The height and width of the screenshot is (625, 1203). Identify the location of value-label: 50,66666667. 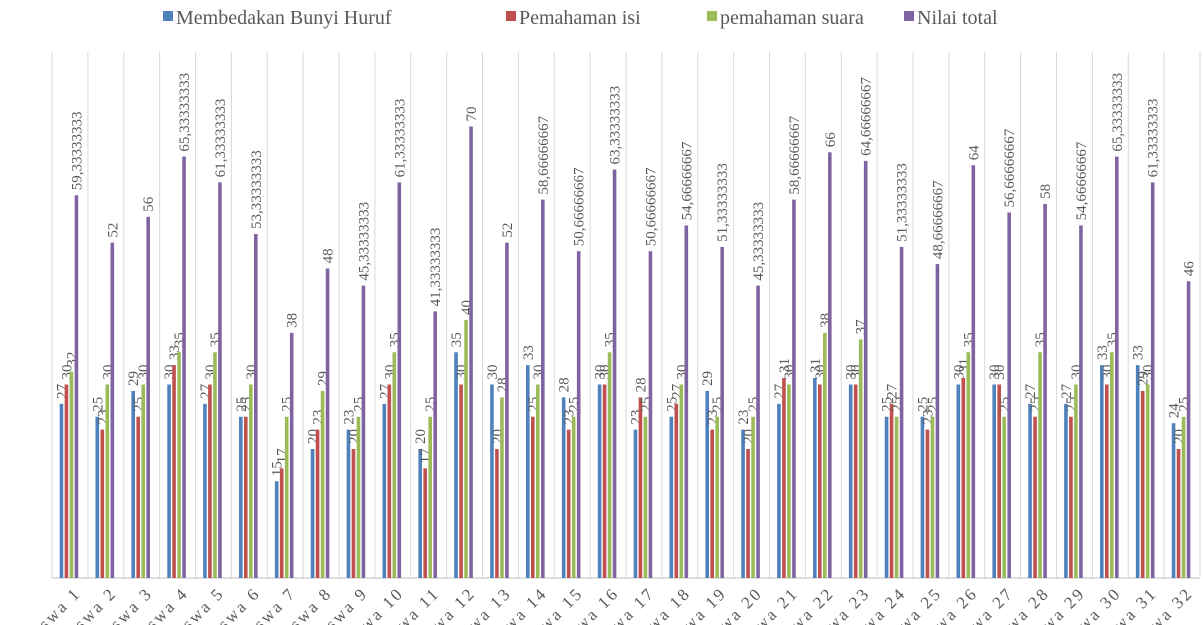
(580, 206).